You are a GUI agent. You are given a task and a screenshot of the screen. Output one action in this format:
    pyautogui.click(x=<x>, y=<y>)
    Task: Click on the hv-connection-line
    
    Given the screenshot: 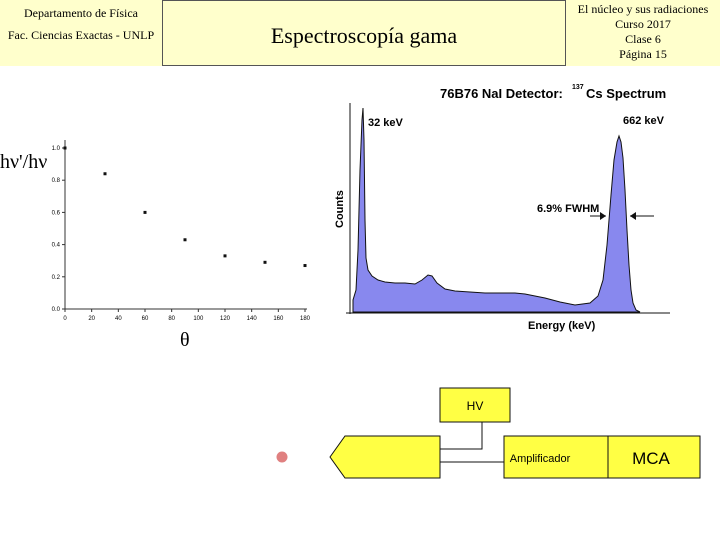 What is the action you would take?
    pyautogui.click(x=461, y=436)
    